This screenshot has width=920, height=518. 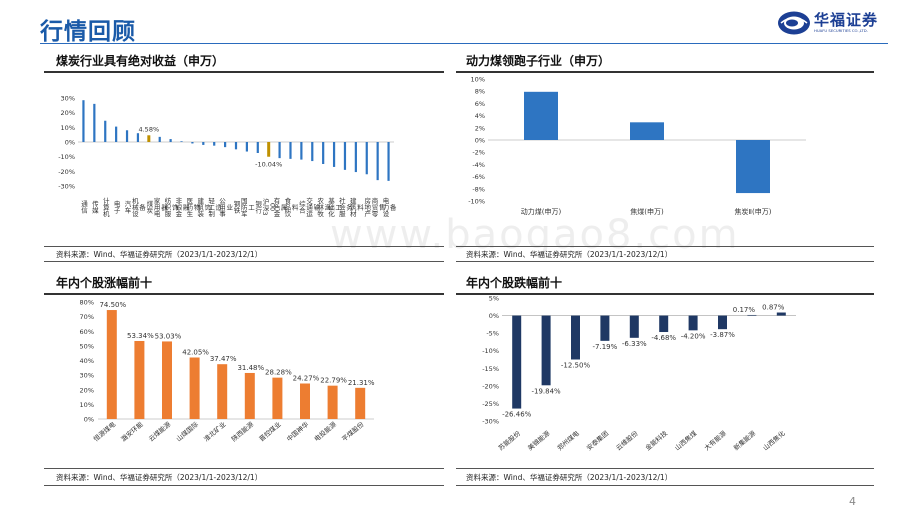 I want to click on x-tick-label: 综合, so click(x=301, y=207).